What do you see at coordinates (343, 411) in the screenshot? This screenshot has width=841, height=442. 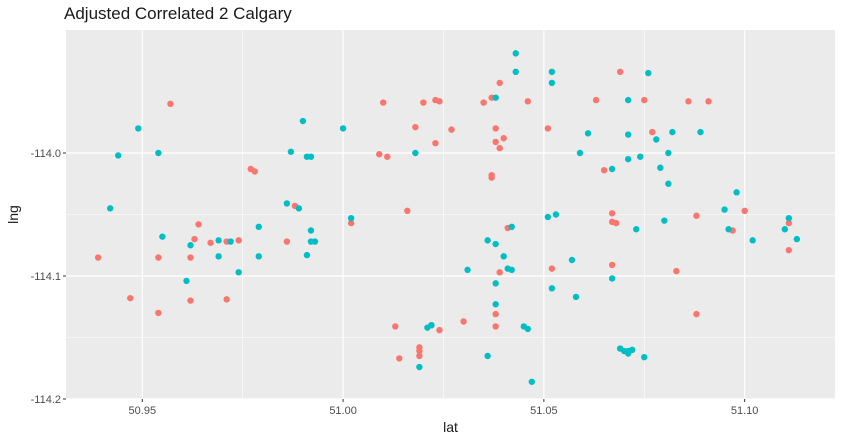 I see `x-tick-label: 51.00` at bounding box center [343, 411].